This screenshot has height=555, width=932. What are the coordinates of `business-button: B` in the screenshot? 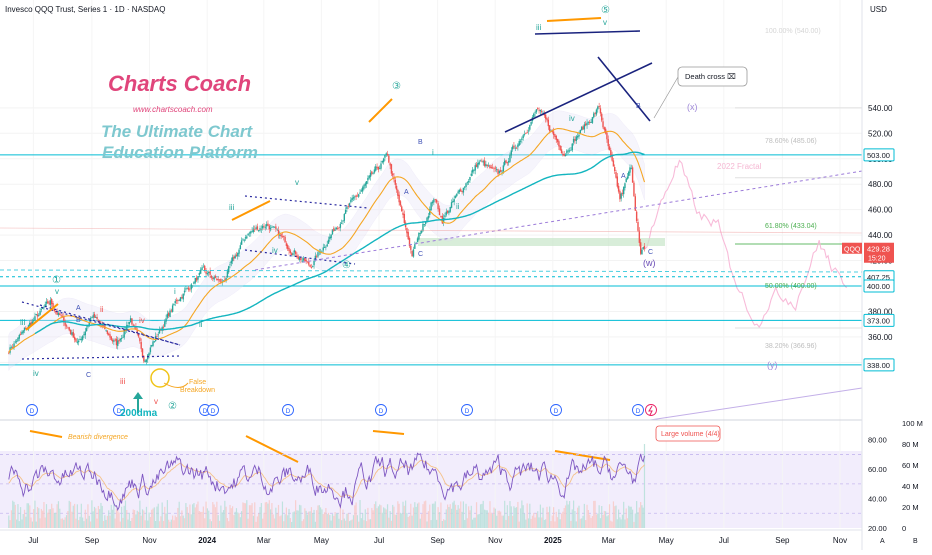 It's located at (915, 541).